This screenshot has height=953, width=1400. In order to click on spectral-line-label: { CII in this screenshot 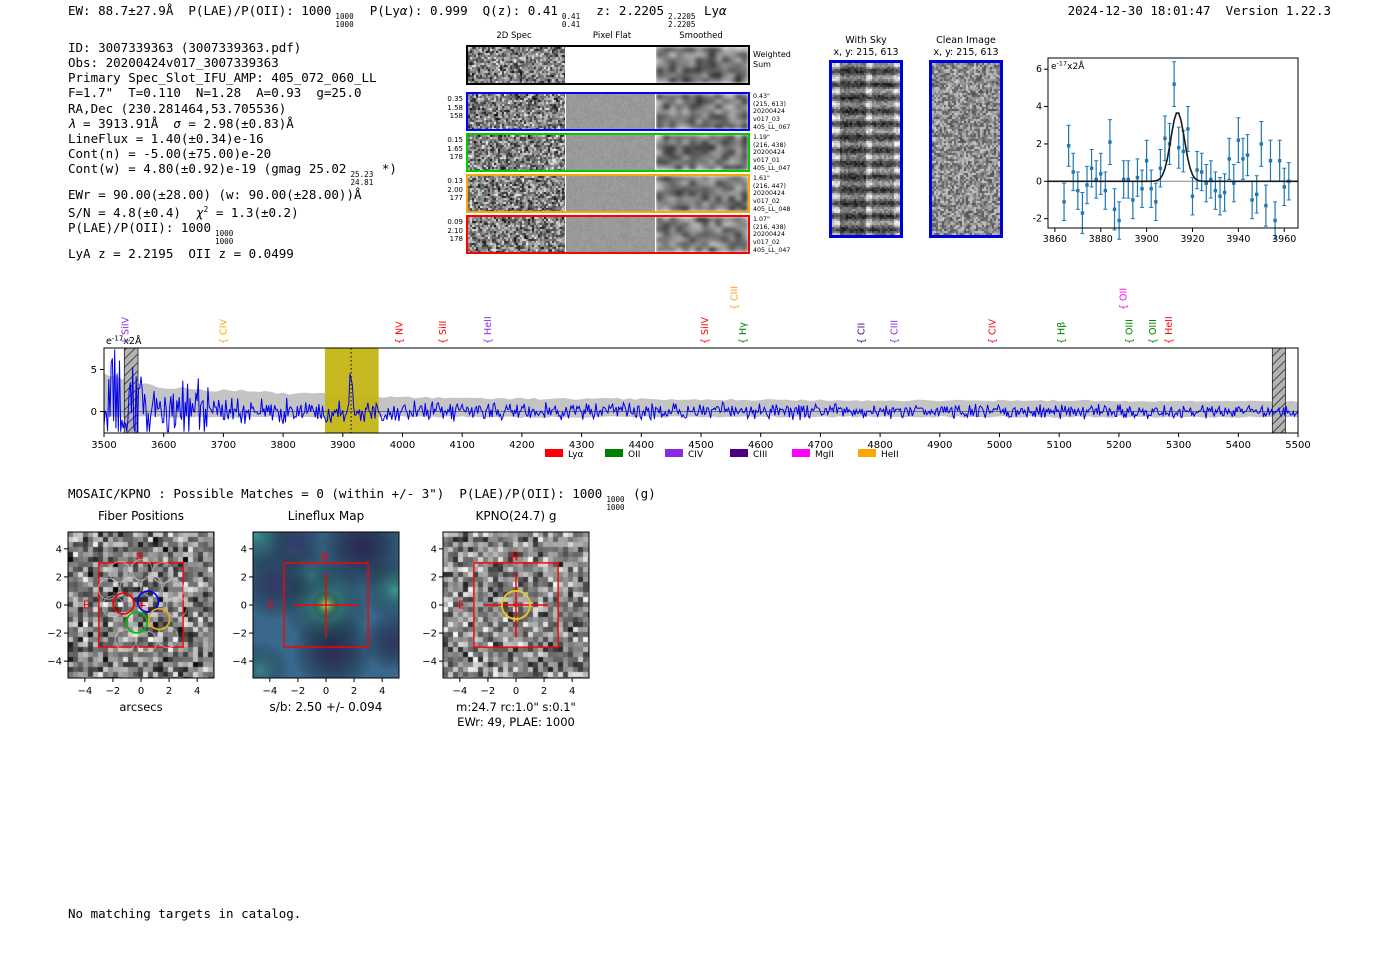, I will do `click(862, 333)`.